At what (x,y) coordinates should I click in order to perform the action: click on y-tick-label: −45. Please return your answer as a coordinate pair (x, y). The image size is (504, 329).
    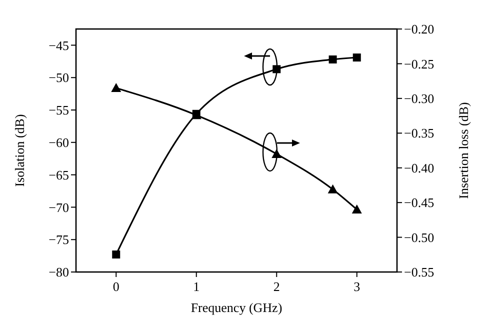
    Looking at the image, I should click on (58, 45).